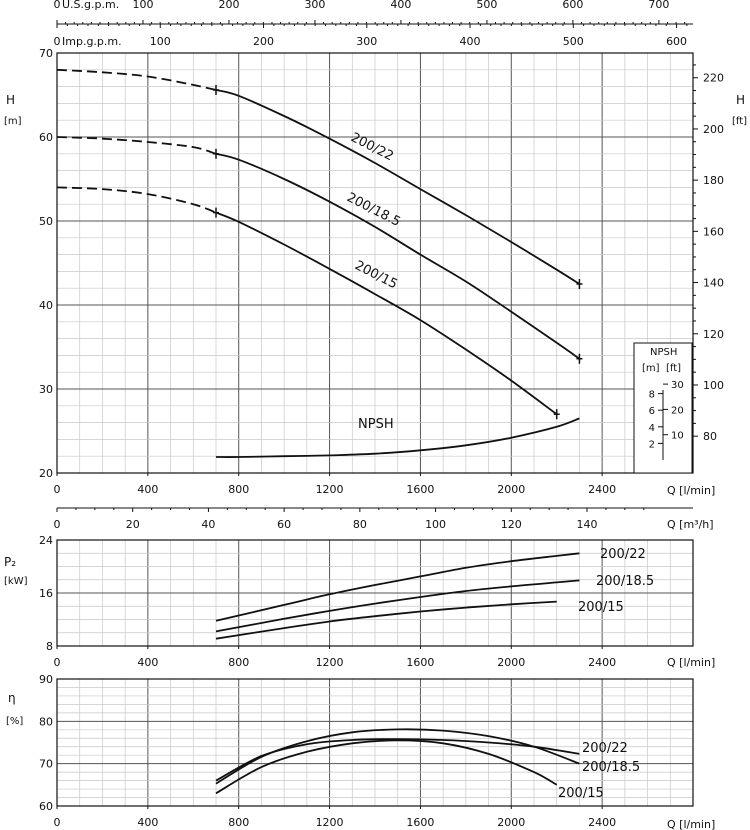 Image resolution: width=750 pixels, height=830 pixels. Describe the element at coordinates (713, 385) in the screenshot. I see `y2-tick-label: 100` at that location.